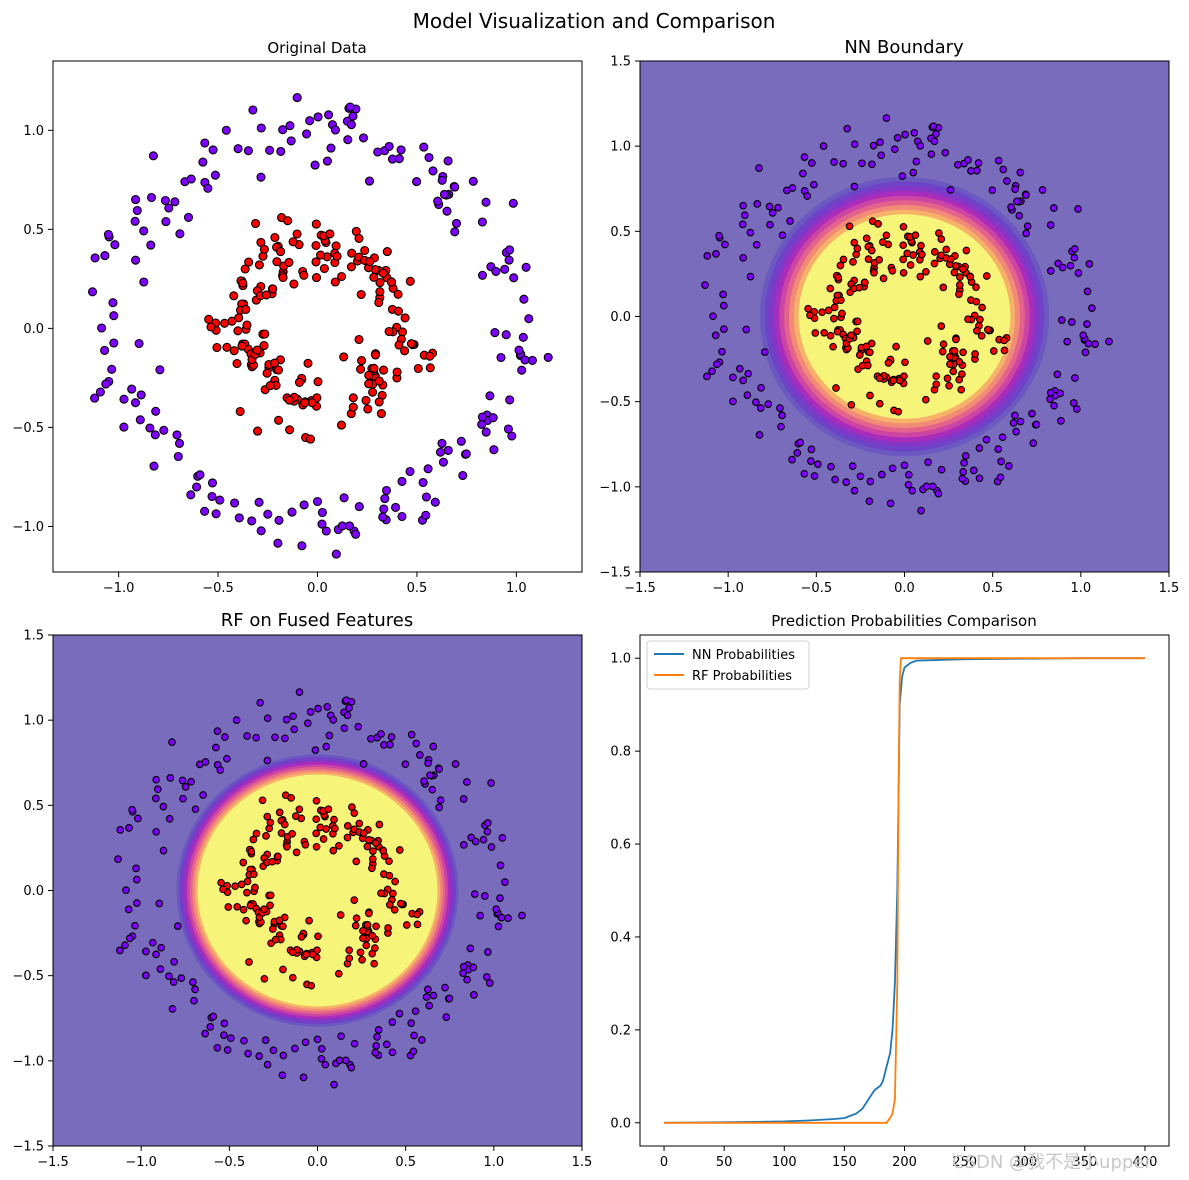  I want to click on suptitle: Model Visualization and Comparison, so click(594, 21).